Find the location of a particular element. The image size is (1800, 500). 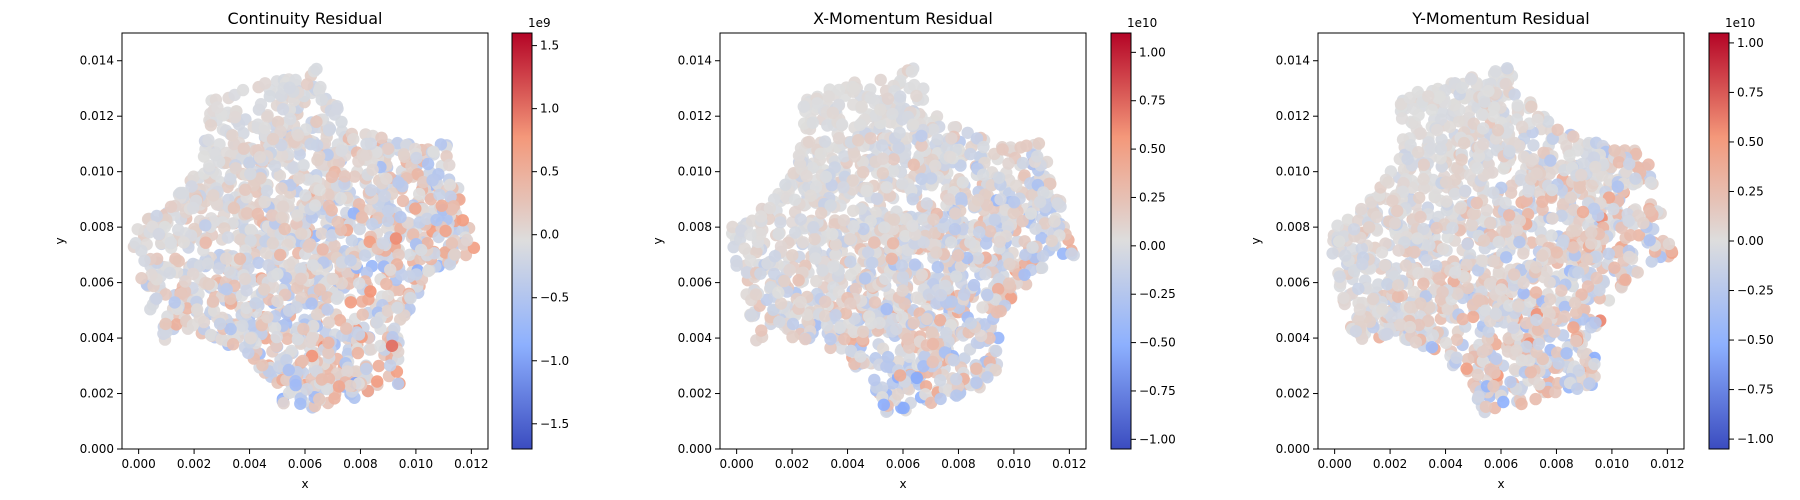

x-tick-label: 0.012 is located at coordinates (1667, 464).